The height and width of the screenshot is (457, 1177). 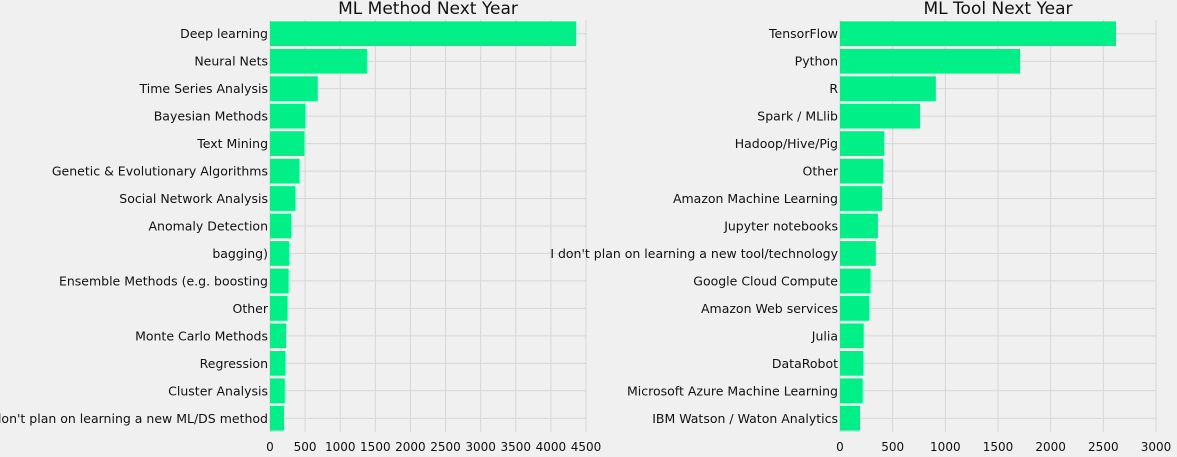 I want to click on category-label: Spark / MLlib, so click(x=797, y=116).